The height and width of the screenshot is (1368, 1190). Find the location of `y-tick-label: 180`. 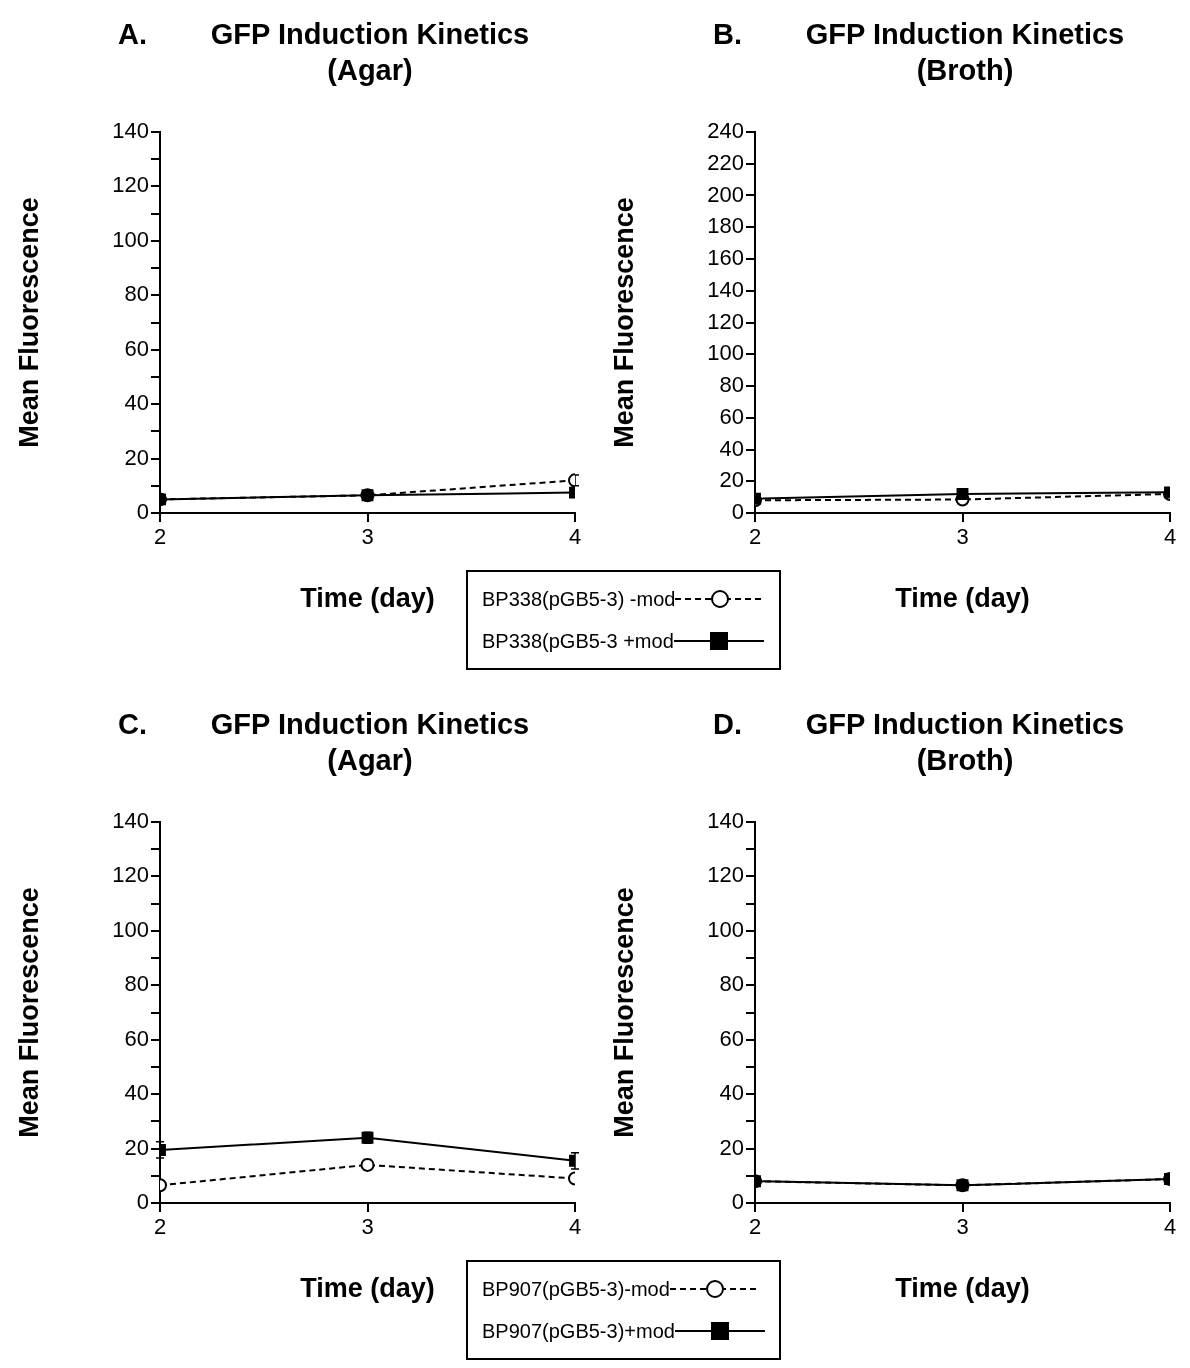

y-tick-label: 180 is located at coordinates (725, 226).